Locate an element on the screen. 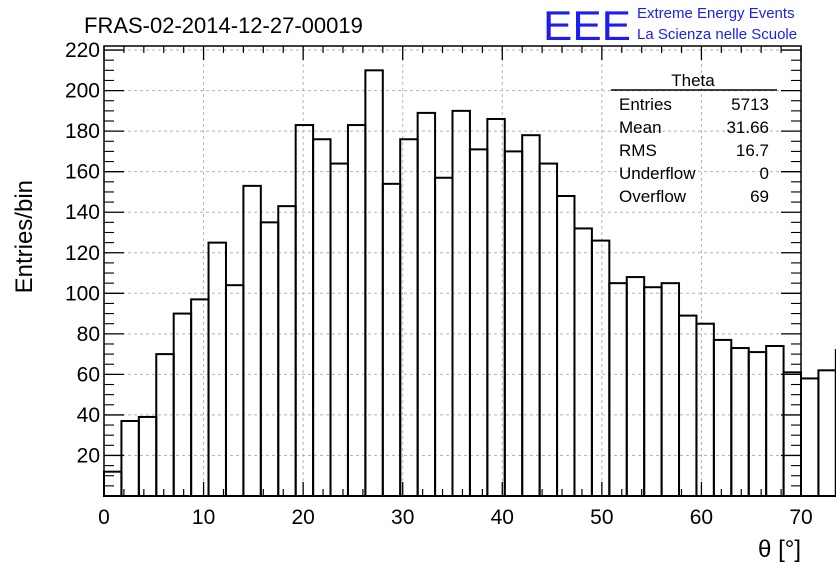 This screenshot has height=572, width=836. y-tick-label: 60 is located at coordinates (88, 374).